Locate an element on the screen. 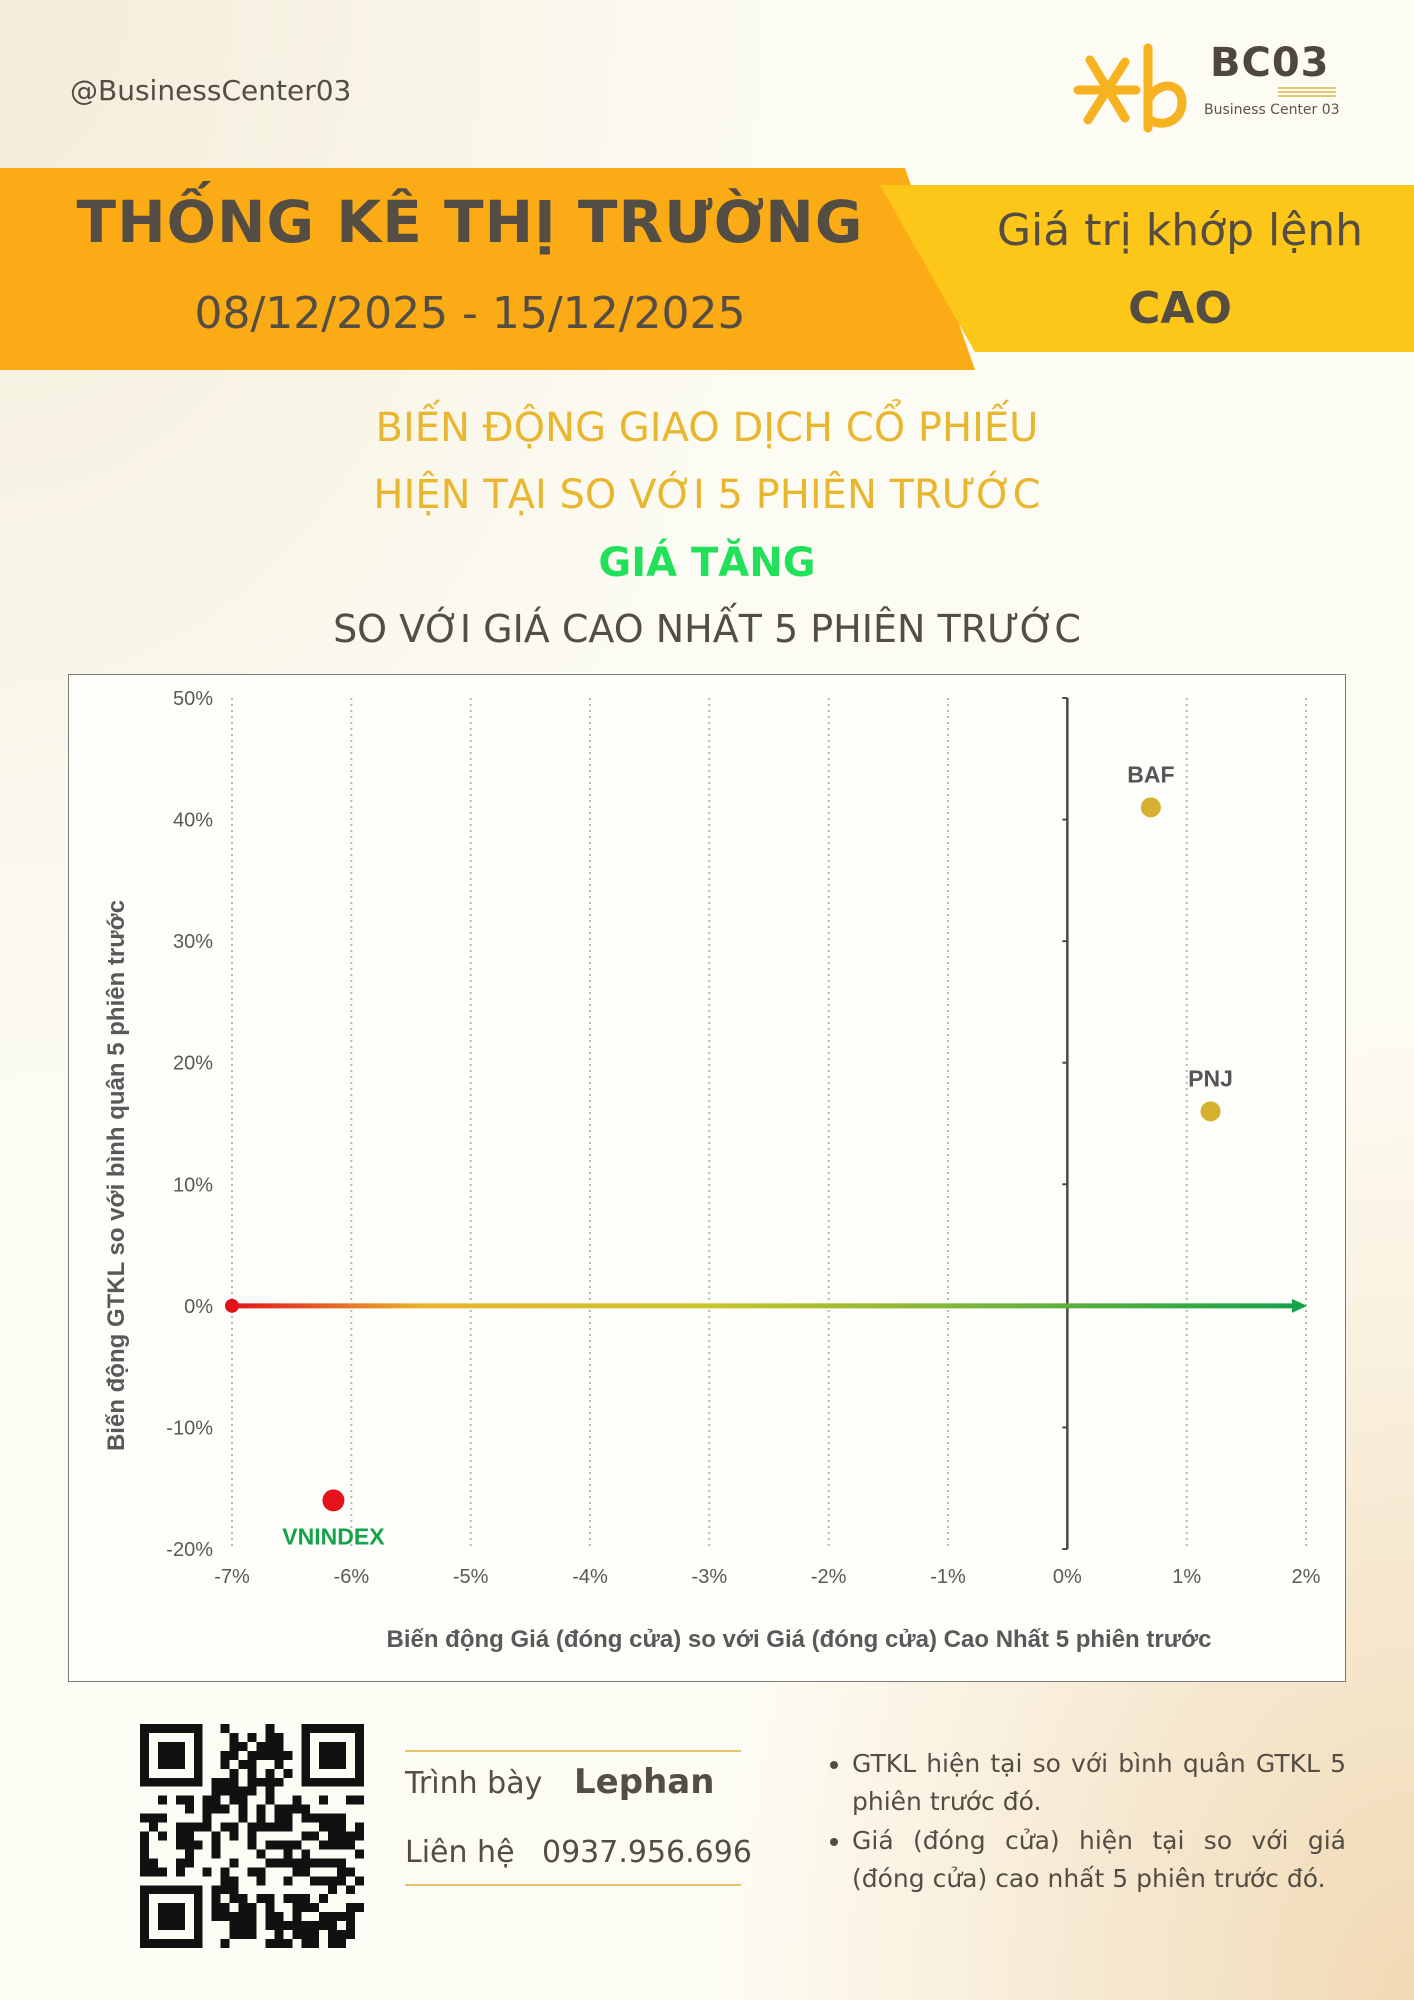 This screenshot has width=1414, height=2000. x-tick-label: -5% is located at coordinates (471, 1577).